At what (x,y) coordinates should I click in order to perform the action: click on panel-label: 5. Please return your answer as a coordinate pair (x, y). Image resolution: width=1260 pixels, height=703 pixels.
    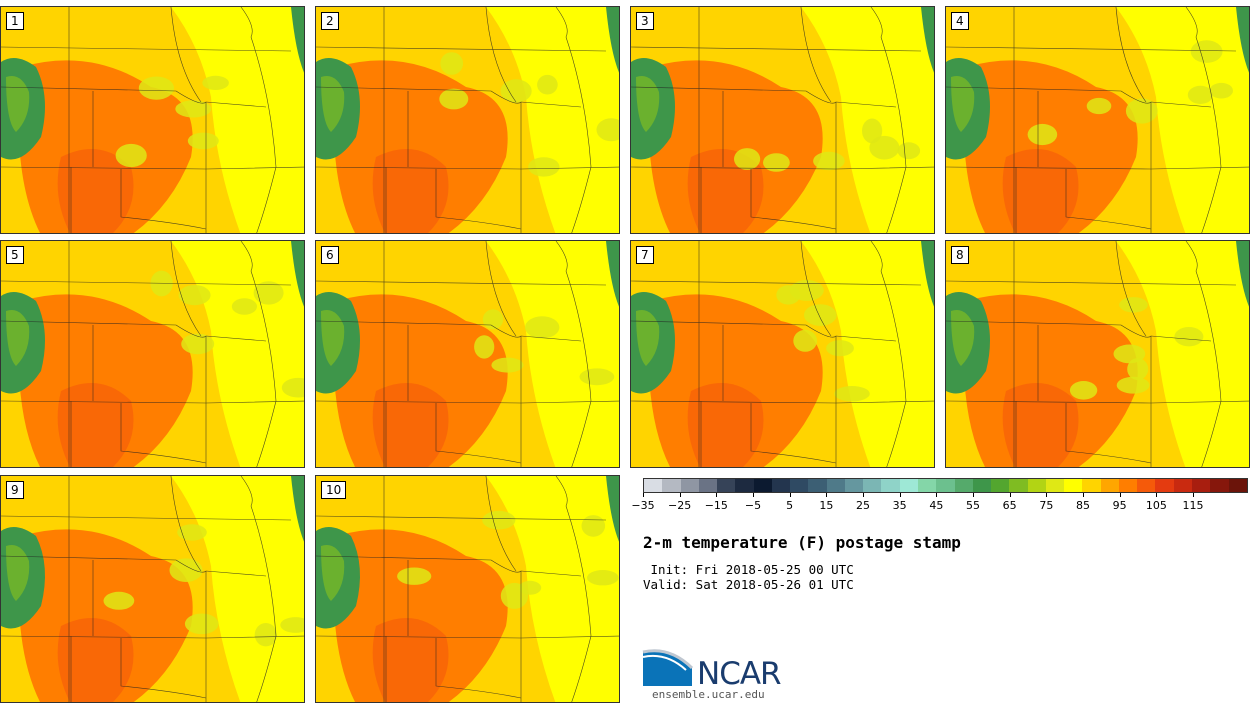
    Looking at the image, I should click on (15, 255).